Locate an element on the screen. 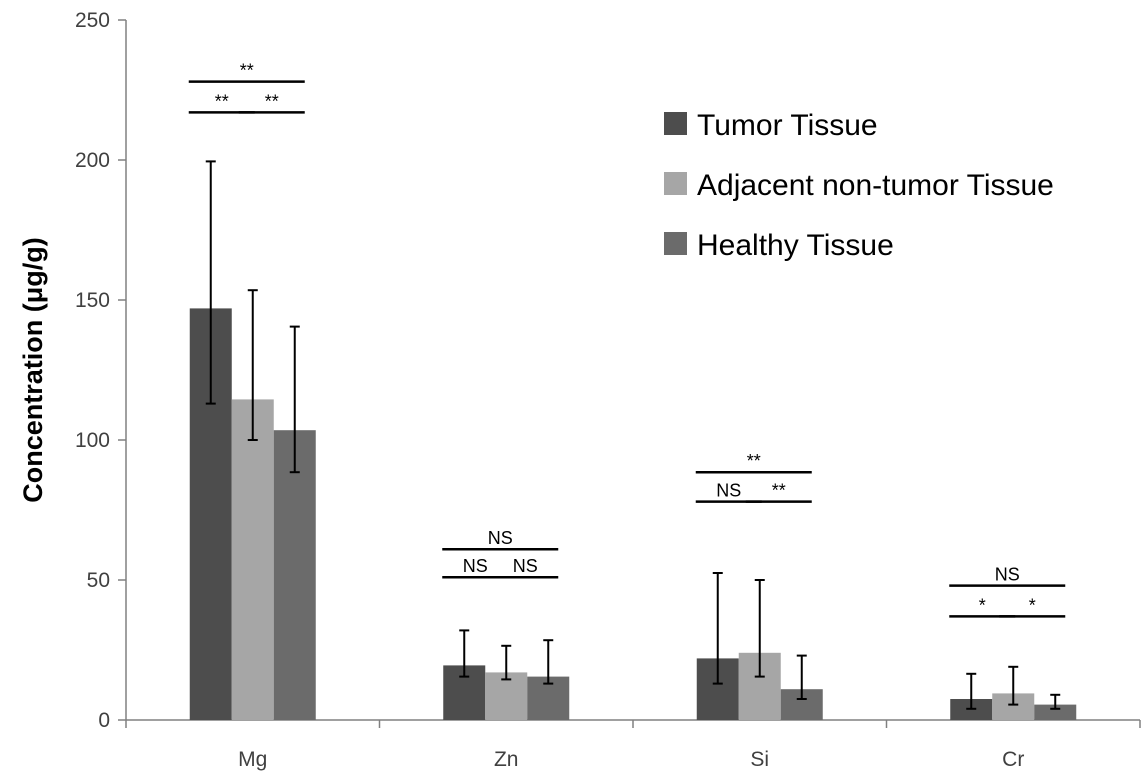 The image size is (1144, 778). x-tick-label: Mg is located at coordinates (252, 759).